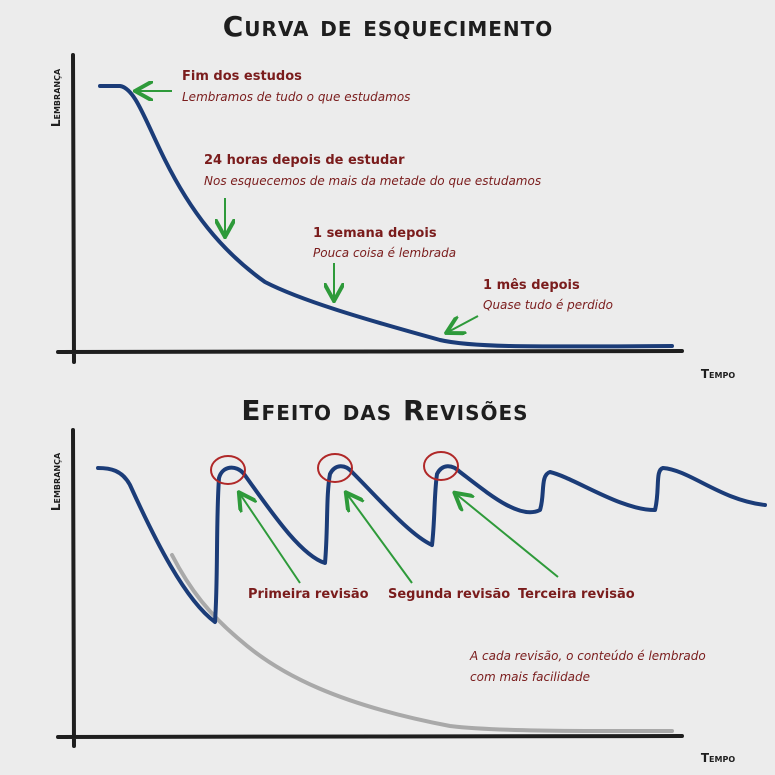  What do you see at coordinates (449, 594) in the screenshot?
I see `review-label: Segunda revisão` at bounding box center [449, 594].